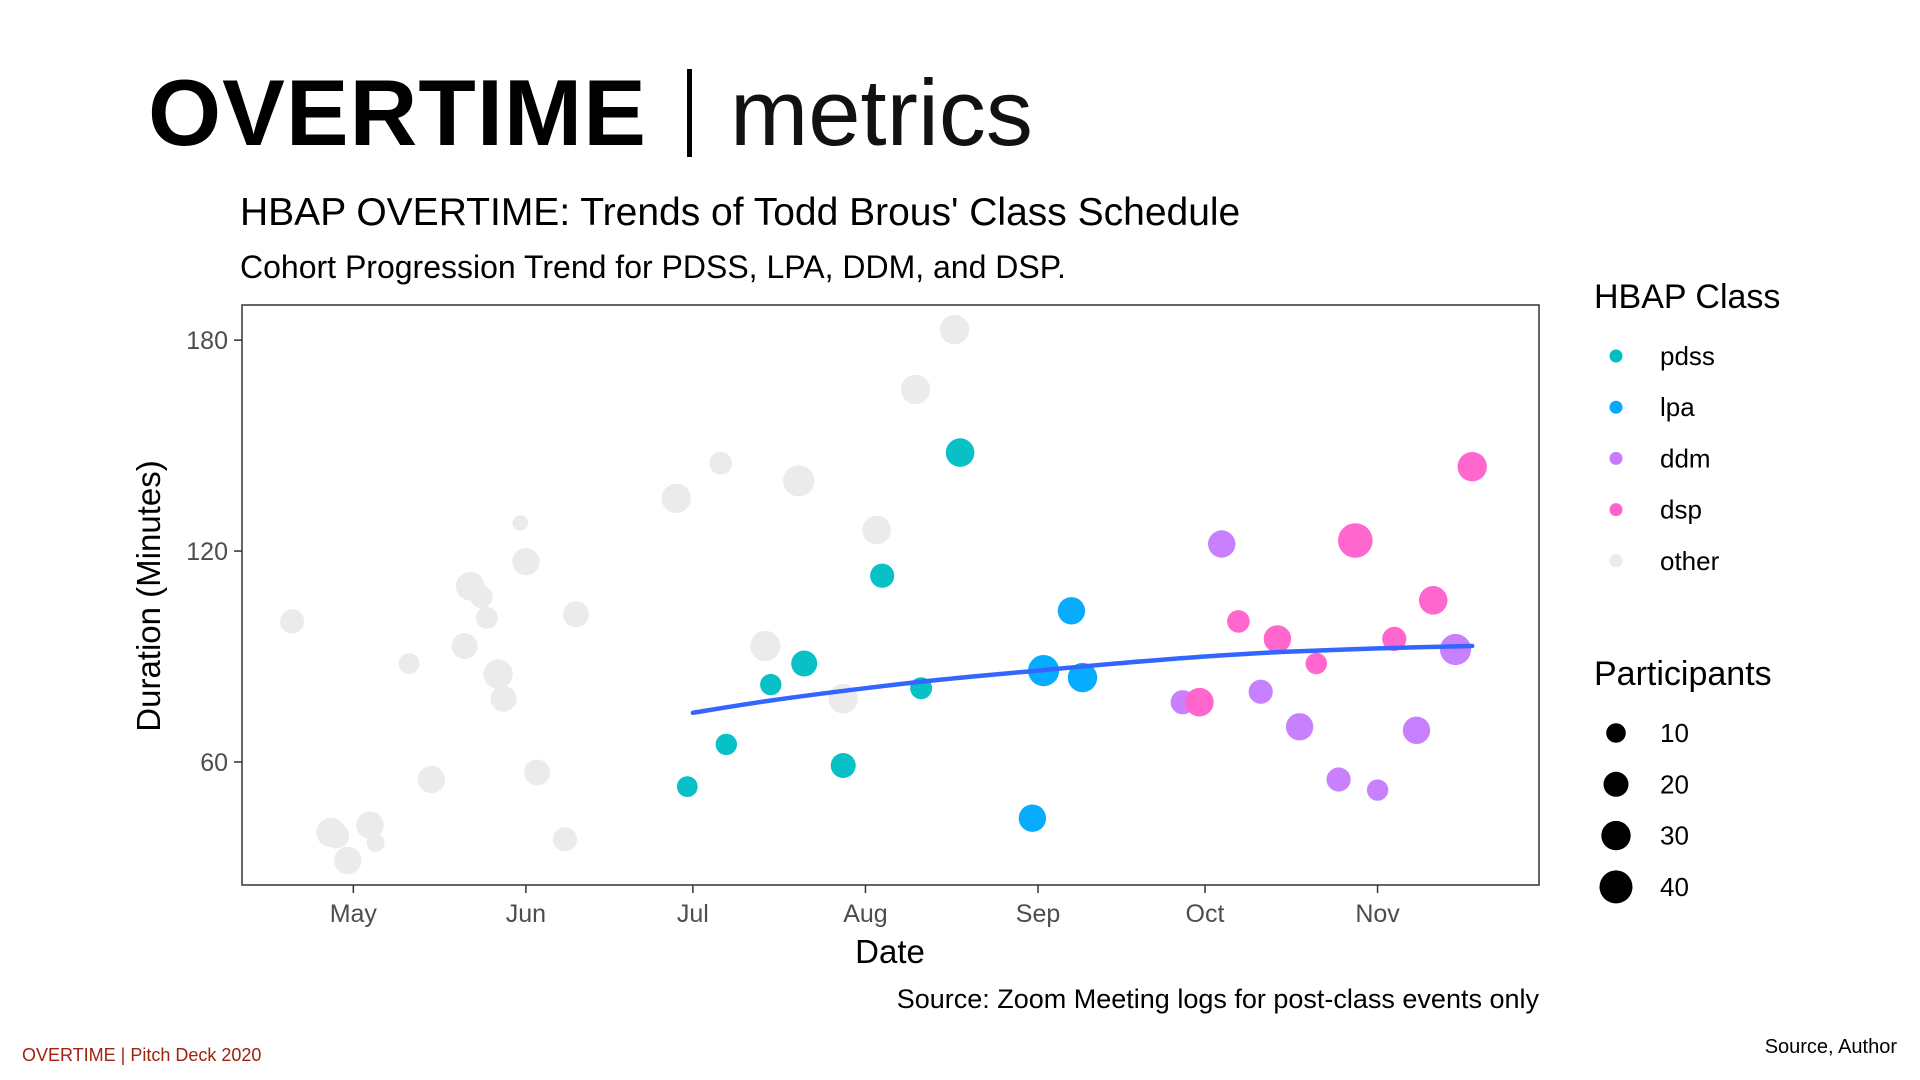 Image resolution: width=1920 pixels, height=1080 pixels. Describe the element at coordinates (1674, 733) in the screenshot. I see `legend-size-label: 10` at that location.